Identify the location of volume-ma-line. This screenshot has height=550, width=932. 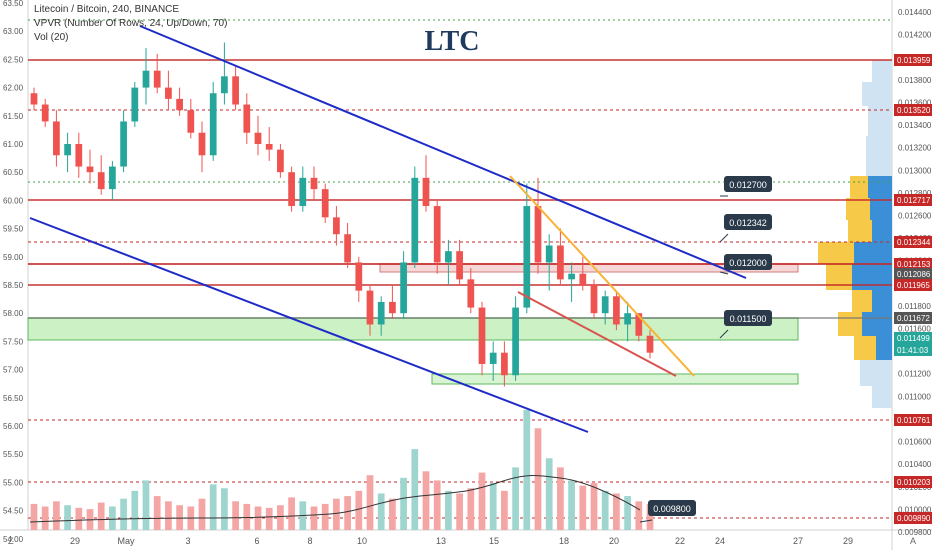
(335, 499).